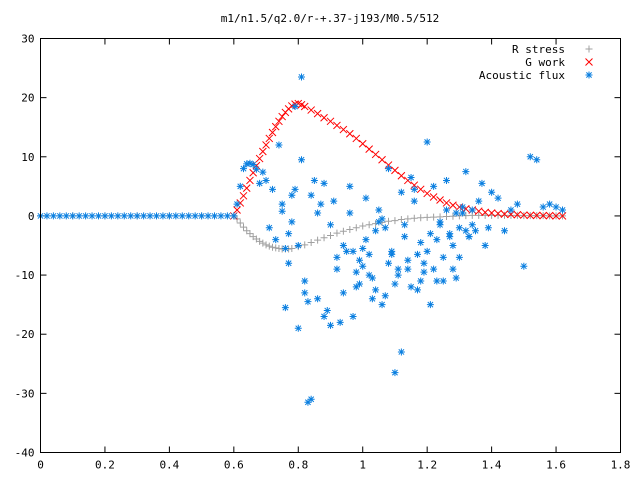 This screenshot has width=640, height=480. Describe the element at coordinates (27, 39) in the screenshot. I see `y-tick-label: 30` at that location.